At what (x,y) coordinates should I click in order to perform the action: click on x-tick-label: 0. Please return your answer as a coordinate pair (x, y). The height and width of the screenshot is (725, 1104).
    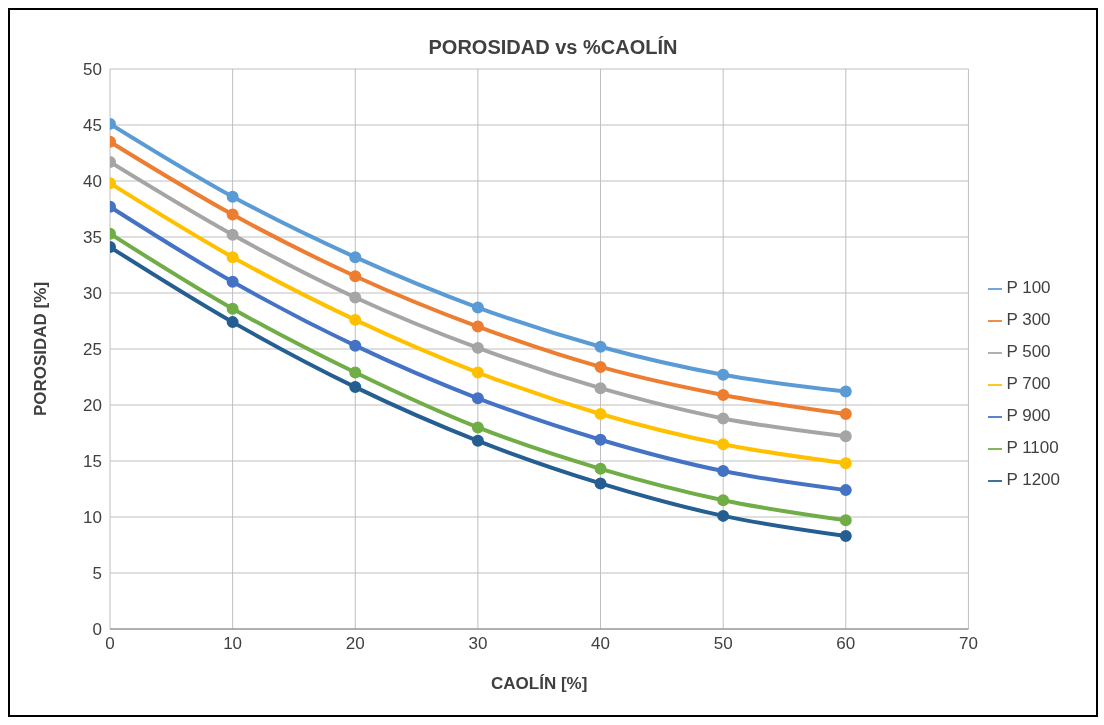
    Looking at the image, I should click on (110, 644).